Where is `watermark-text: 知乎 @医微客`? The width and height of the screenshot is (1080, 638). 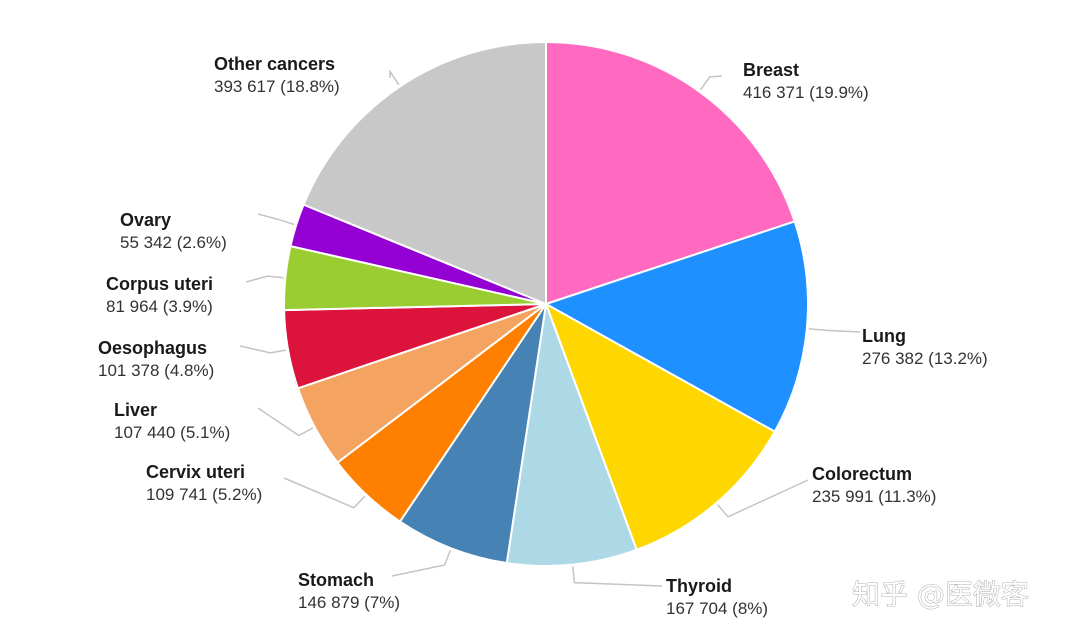 watermark-text: 知乎 @医微客 is located at coordinates (940, 594).